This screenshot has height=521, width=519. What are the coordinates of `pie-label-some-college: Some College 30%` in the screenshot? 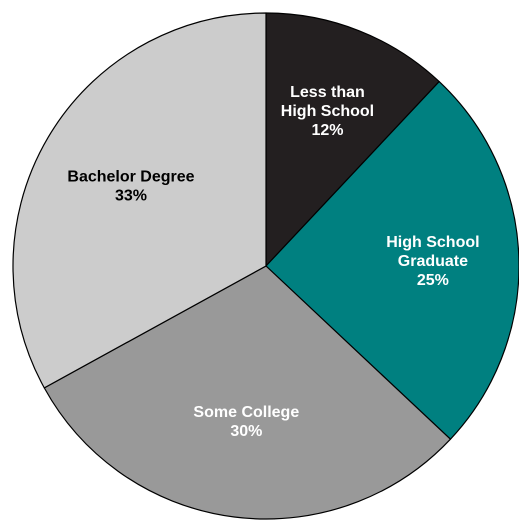 It's located at (246, 422).